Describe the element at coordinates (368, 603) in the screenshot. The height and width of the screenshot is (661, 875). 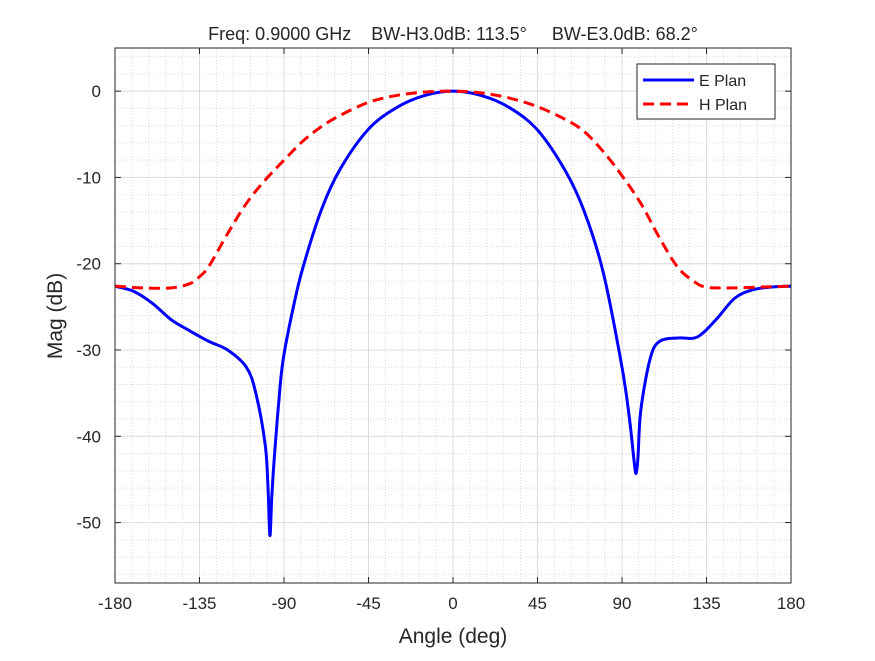
I see `x-tick-label: -45` at that location.